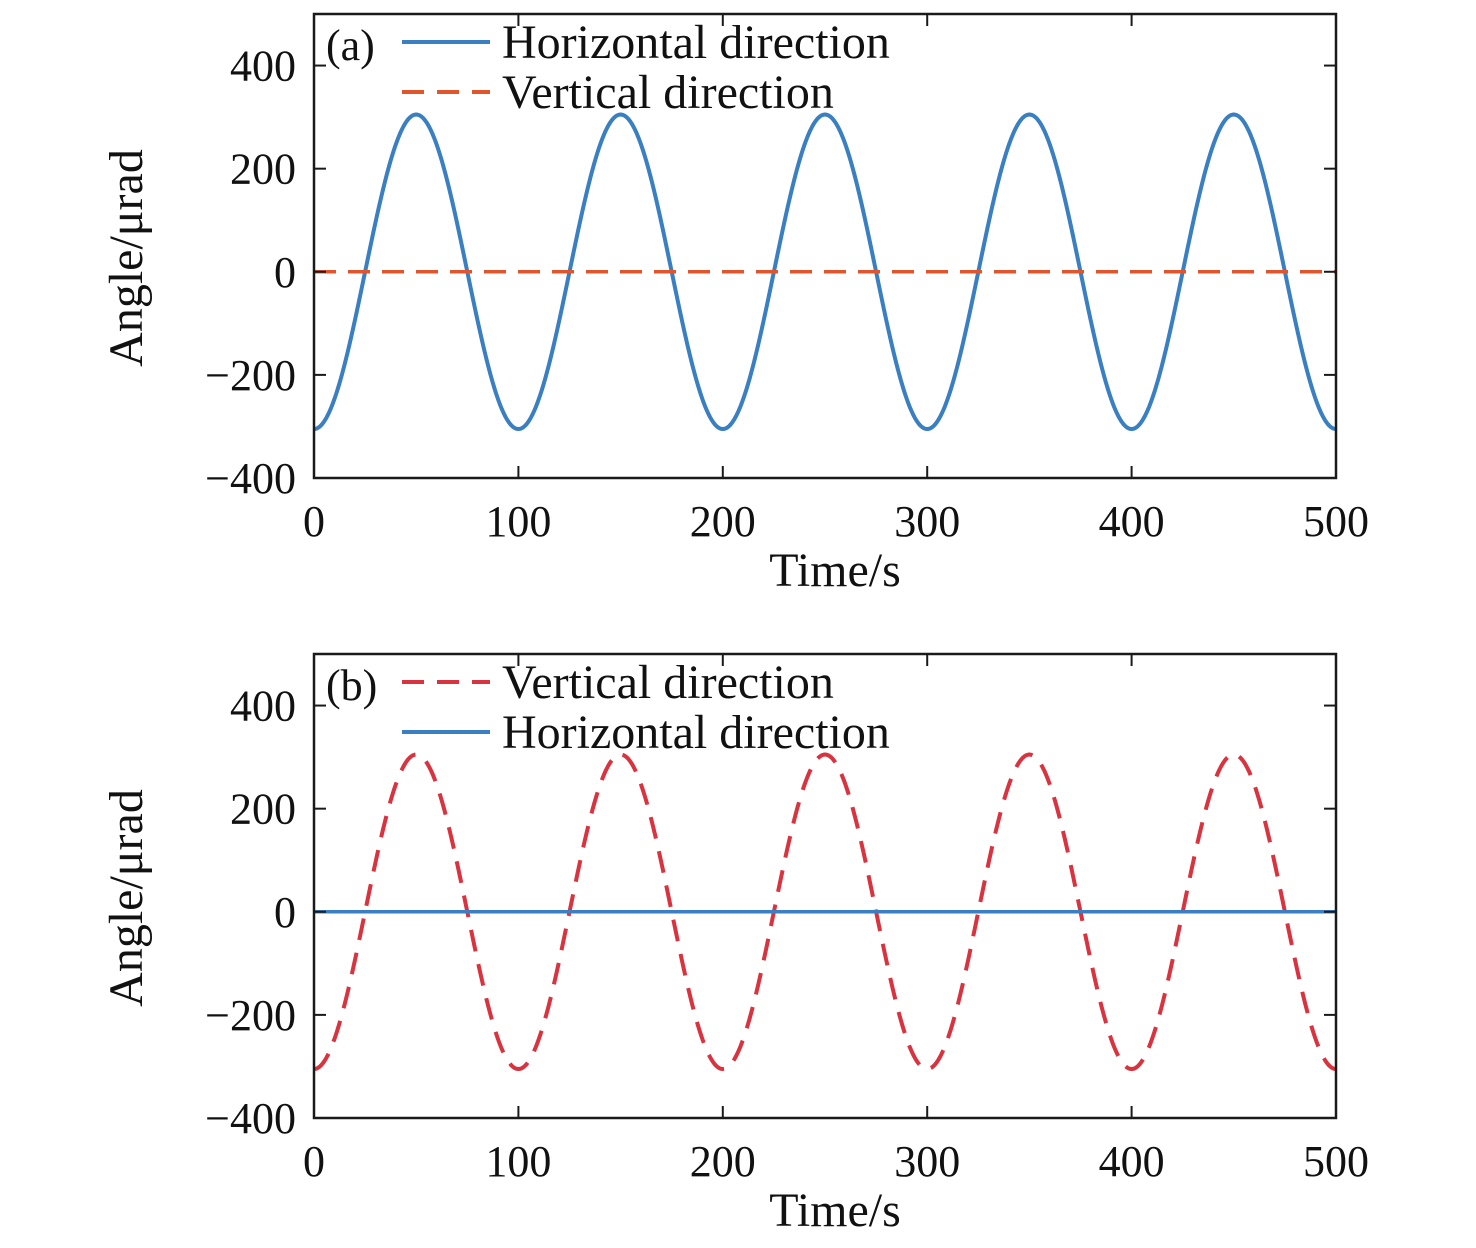 The image size is (1476, 1248). I want to click on panel-b-legend: Vertical direction Horizontal direction, so click(646, 707).